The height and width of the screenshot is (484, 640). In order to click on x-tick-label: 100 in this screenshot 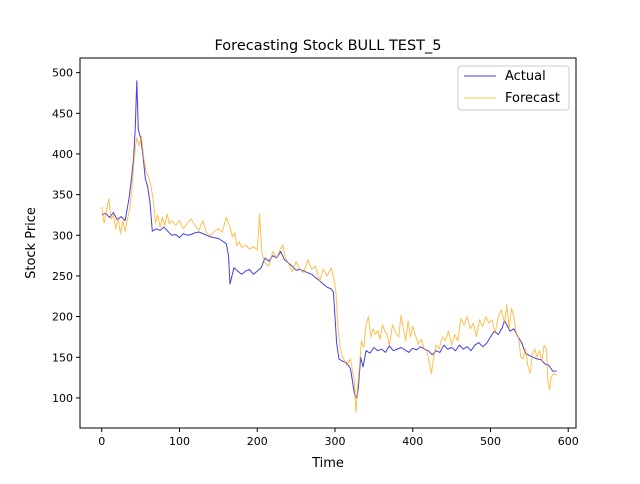, I will do `click(179, 441)`.